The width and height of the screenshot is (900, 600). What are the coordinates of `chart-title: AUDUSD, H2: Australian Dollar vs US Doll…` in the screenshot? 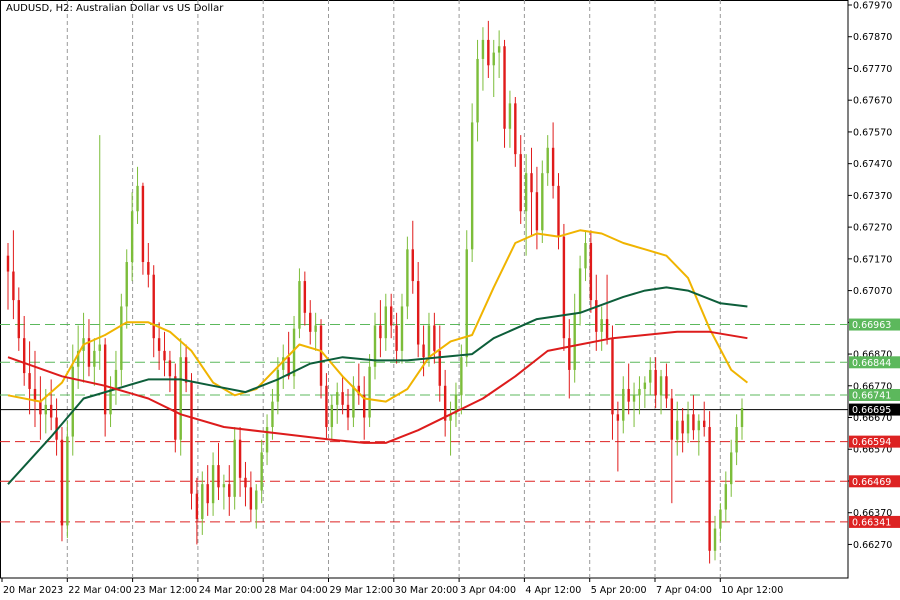 It's located at (115, 8).